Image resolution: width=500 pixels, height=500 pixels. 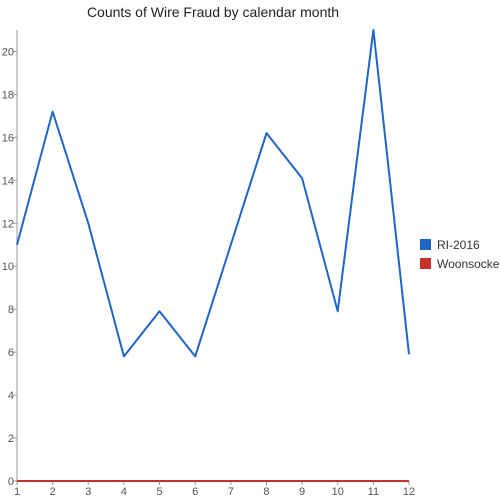 What do you see at coordinates (124, 492) in the screenshot?
I see `x-tick-label: 4` at bounding box center [124, 492].